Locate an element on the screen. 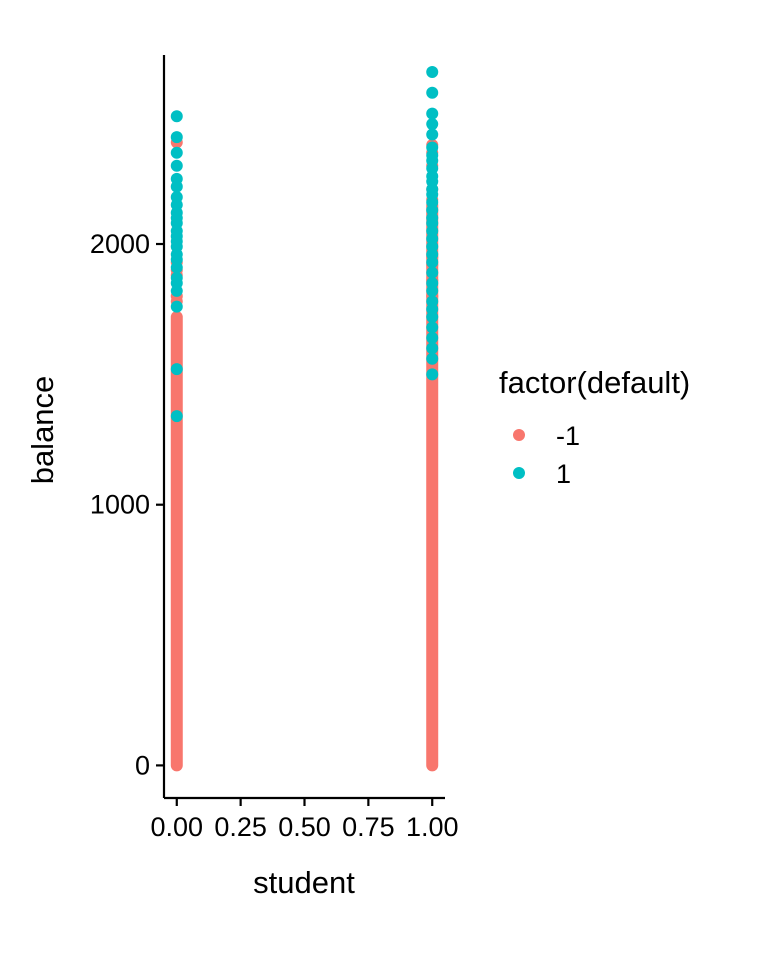 This screenshot has width=768, height=960. y-axis-title: balance is located at coordinates (42, 430).